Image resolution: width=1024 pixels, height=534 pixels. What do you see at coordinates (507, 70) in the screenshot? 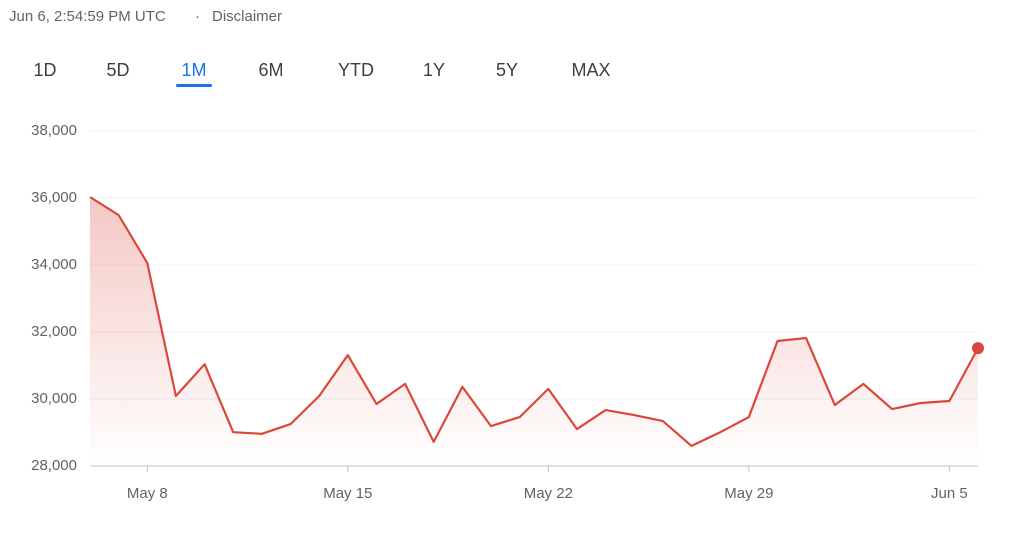
I see `range-tab: 5Y` at bounding box center [507, 70].